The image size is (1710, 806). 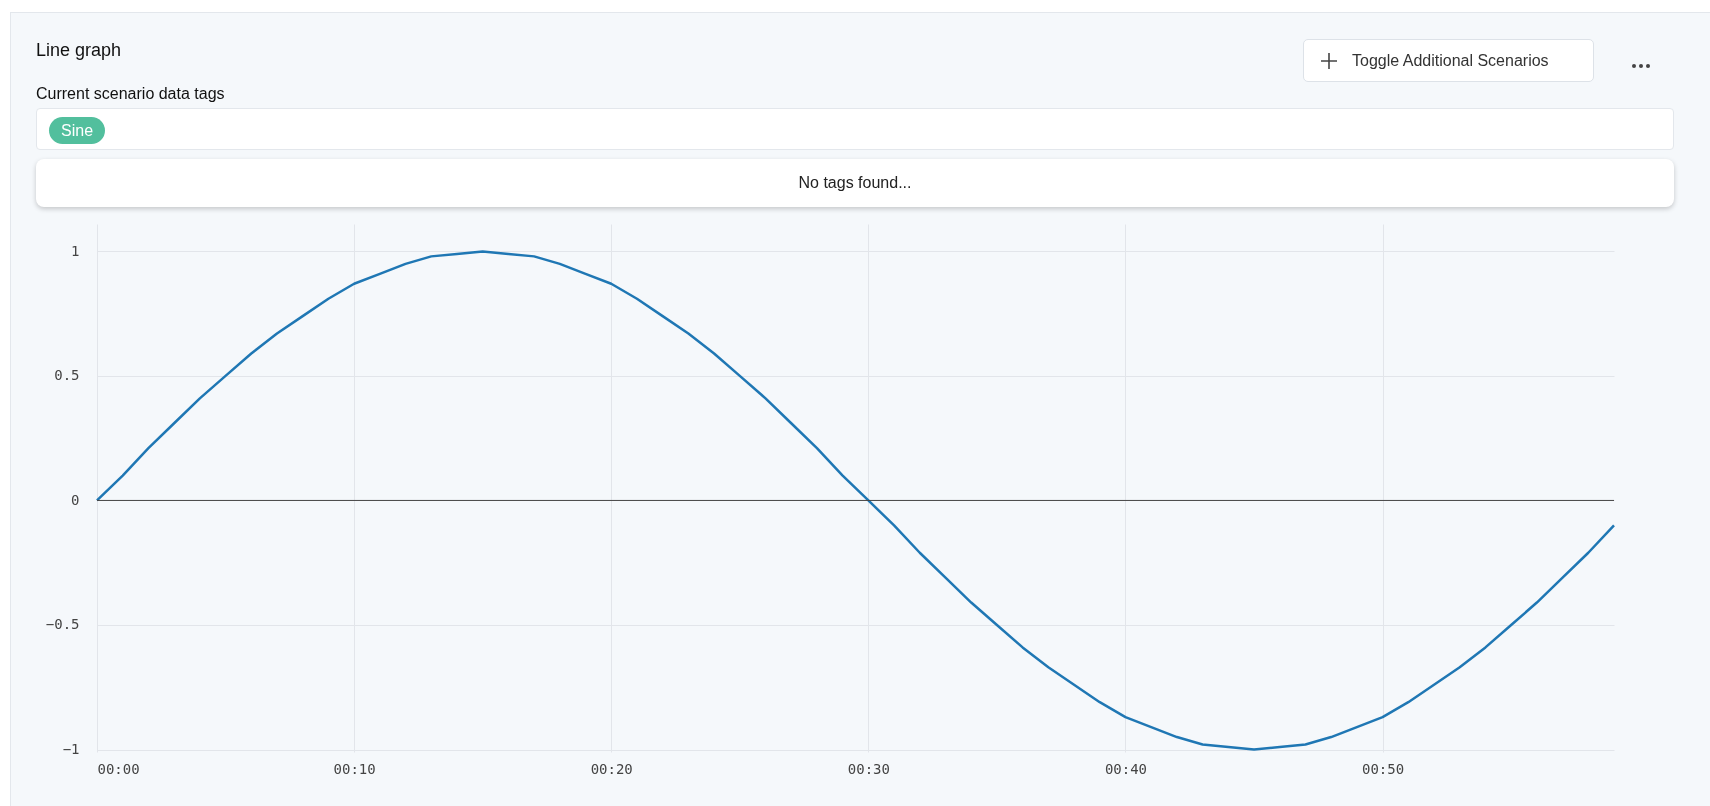 What do you see at coordinates (71, 749) in the screenshot?
I see `y-tick-label: −1` at bounding box center [71, 749].